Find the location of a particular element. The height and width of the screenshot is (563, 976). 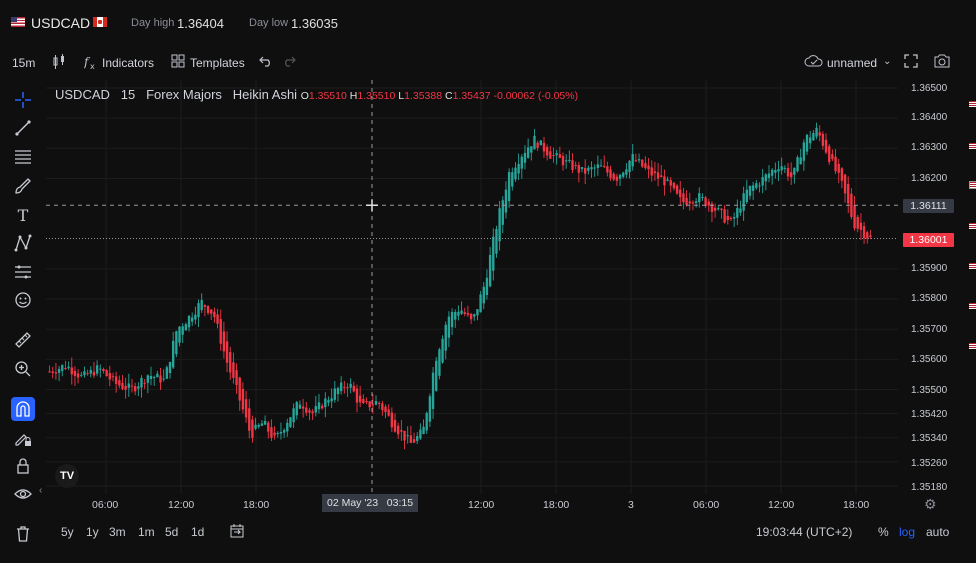

emoji-icon is located at coordinates (23, 300).